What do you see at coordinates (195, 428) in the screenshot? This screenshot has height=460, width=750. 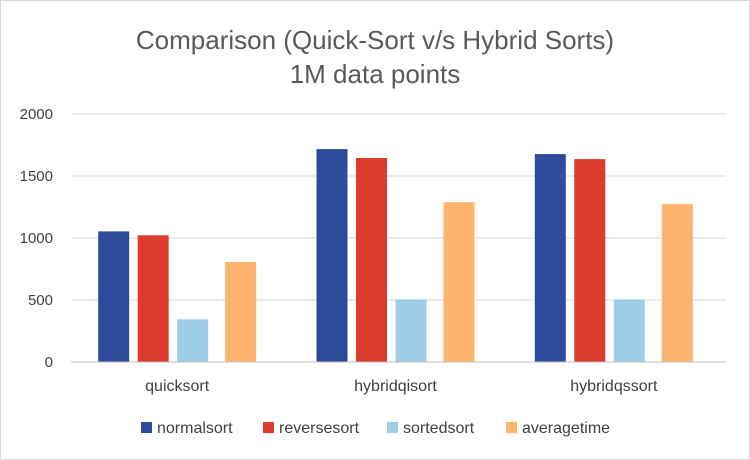 I see `legend-label: normalsort` at bounding box center [195, 428].